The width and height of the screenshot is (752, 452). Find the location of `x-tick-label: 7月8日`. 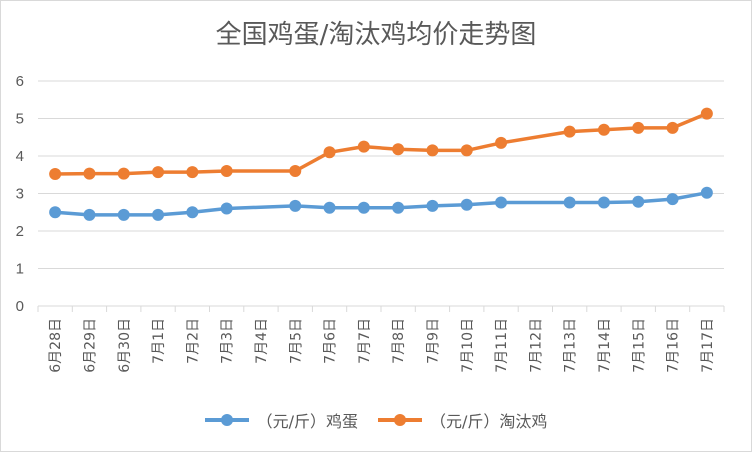

x-tick-label: 7月8日 is located at coordinates (399, 341).